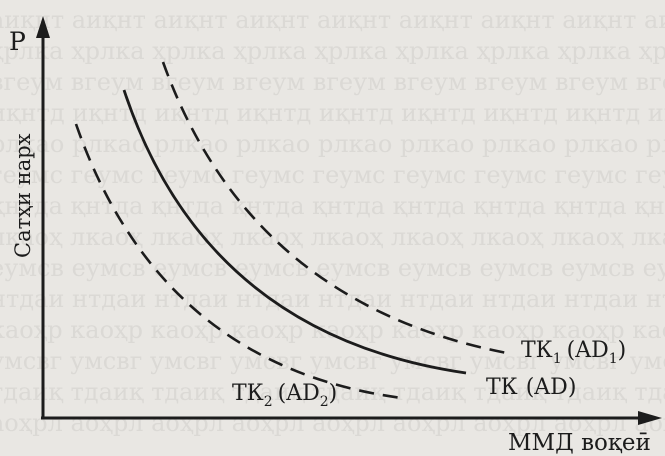 The height and width of the screenshot is (456, 665). What do you see at coordinates (650, 418) in the screenshot?
I see `x-axis-arrow-icon` at bounding box center [650, 418].